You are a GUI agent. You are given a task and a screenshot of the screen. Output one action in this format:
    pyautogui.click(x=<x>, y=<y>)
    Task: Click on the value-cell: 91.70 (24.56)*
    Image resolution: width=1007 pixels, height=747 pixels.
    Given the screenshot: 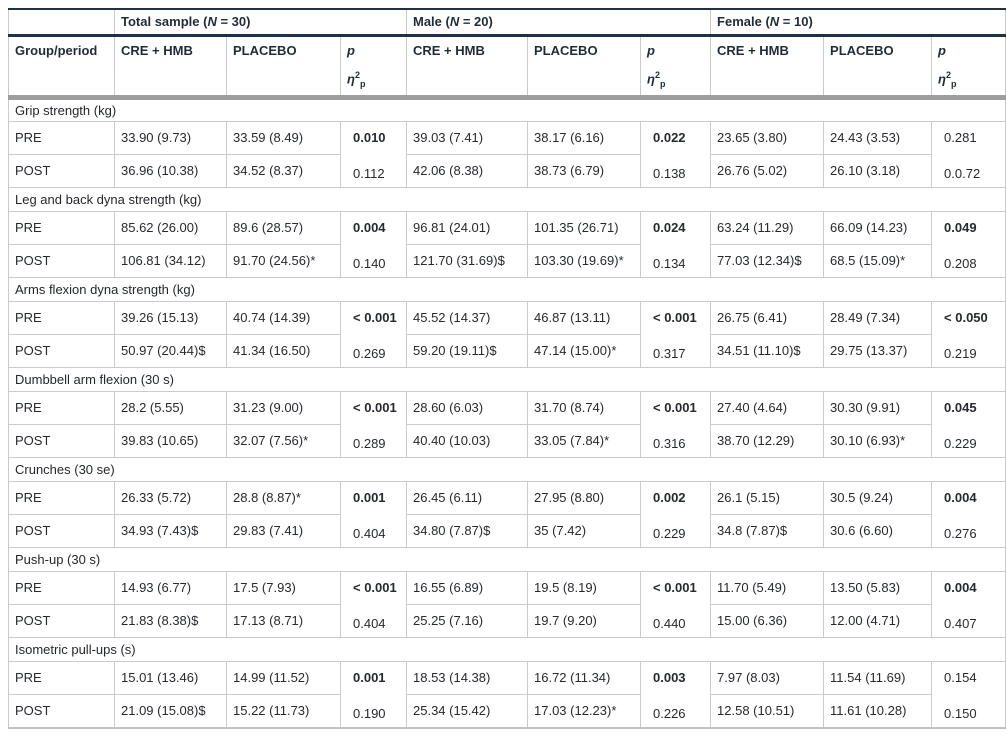 What is the action you would take?
    pyautogui.click(x=283, y=260)
    